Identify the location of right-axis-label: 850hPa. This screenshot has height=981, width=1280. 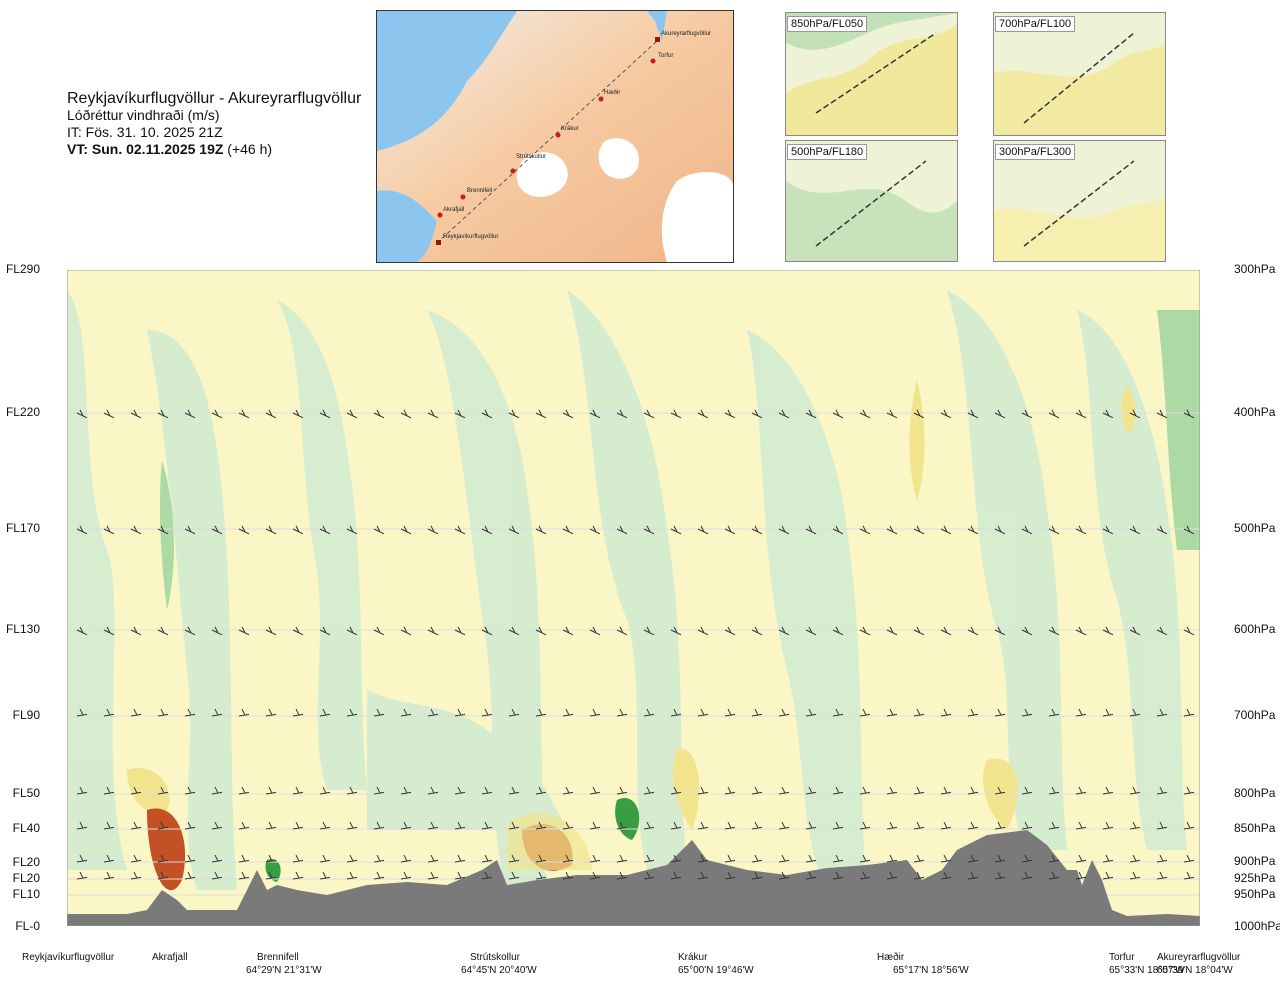
(1255, 828).